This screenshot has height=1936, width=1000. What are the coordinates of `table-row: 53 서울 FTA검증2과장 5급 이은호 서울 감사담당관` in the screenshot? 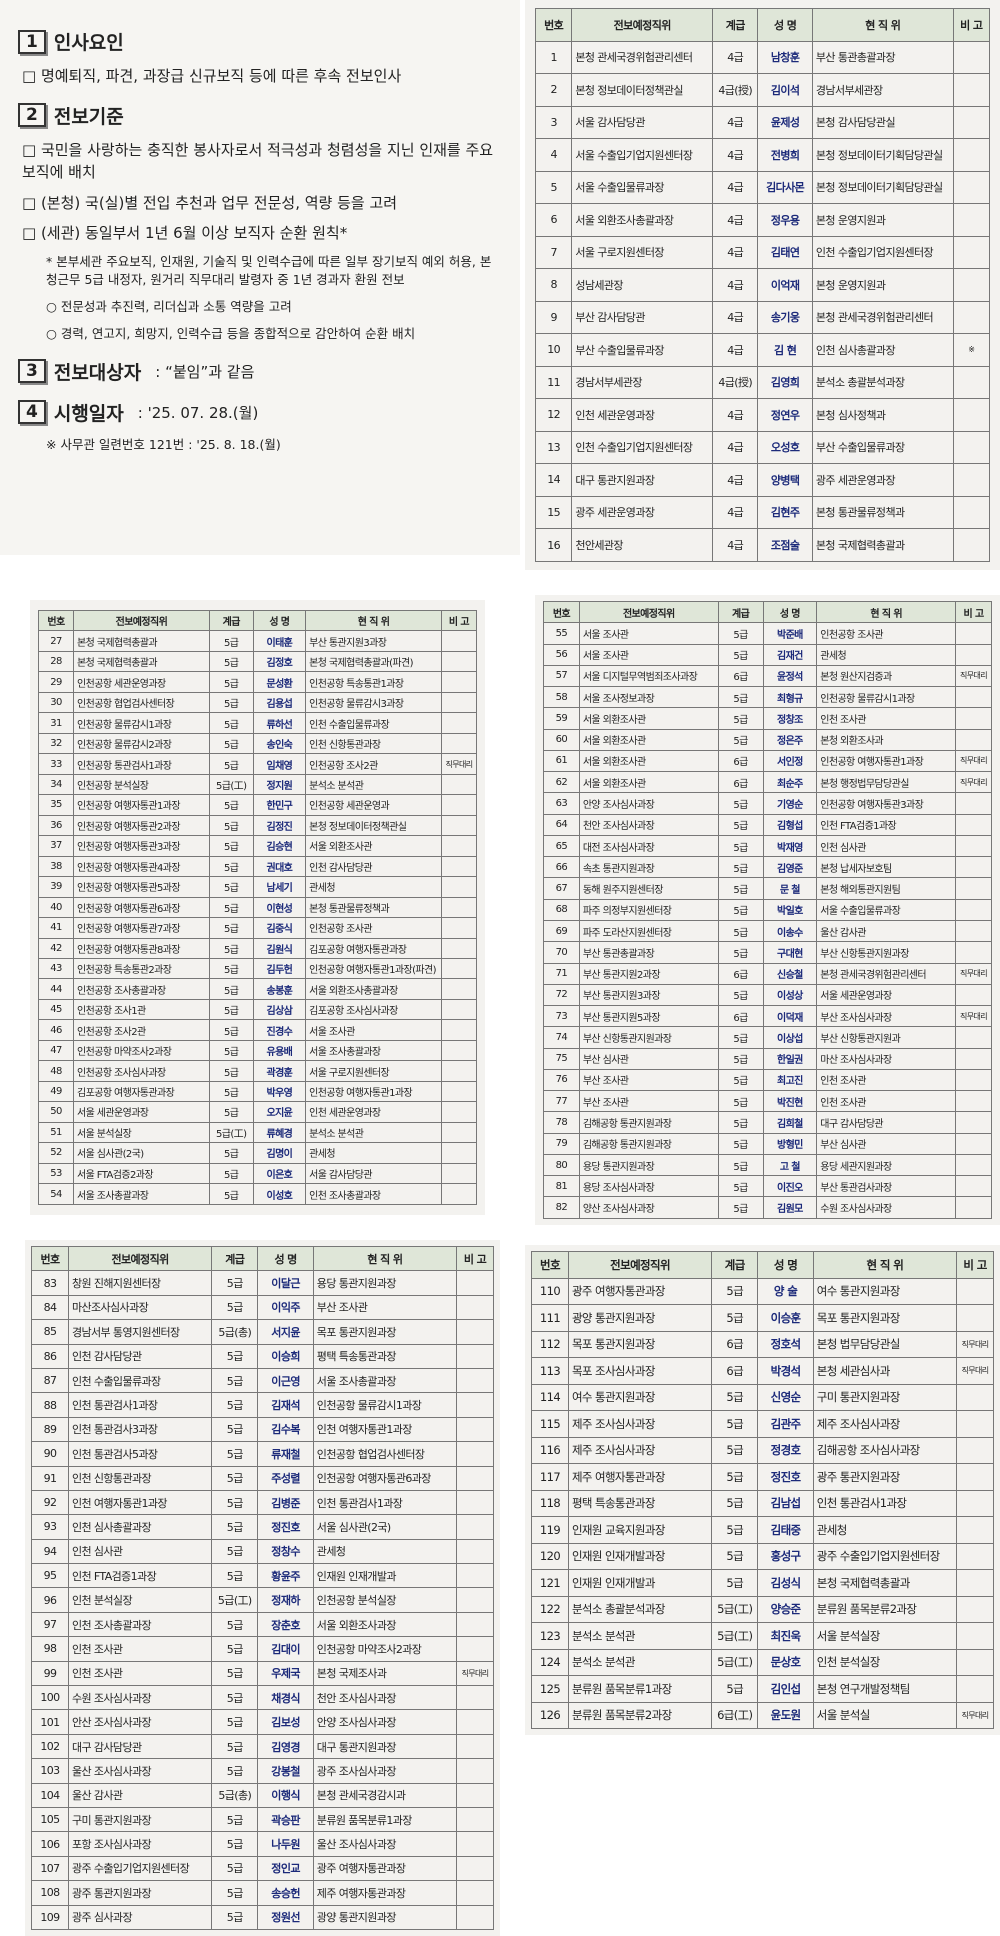 It's located at (257, 1173).